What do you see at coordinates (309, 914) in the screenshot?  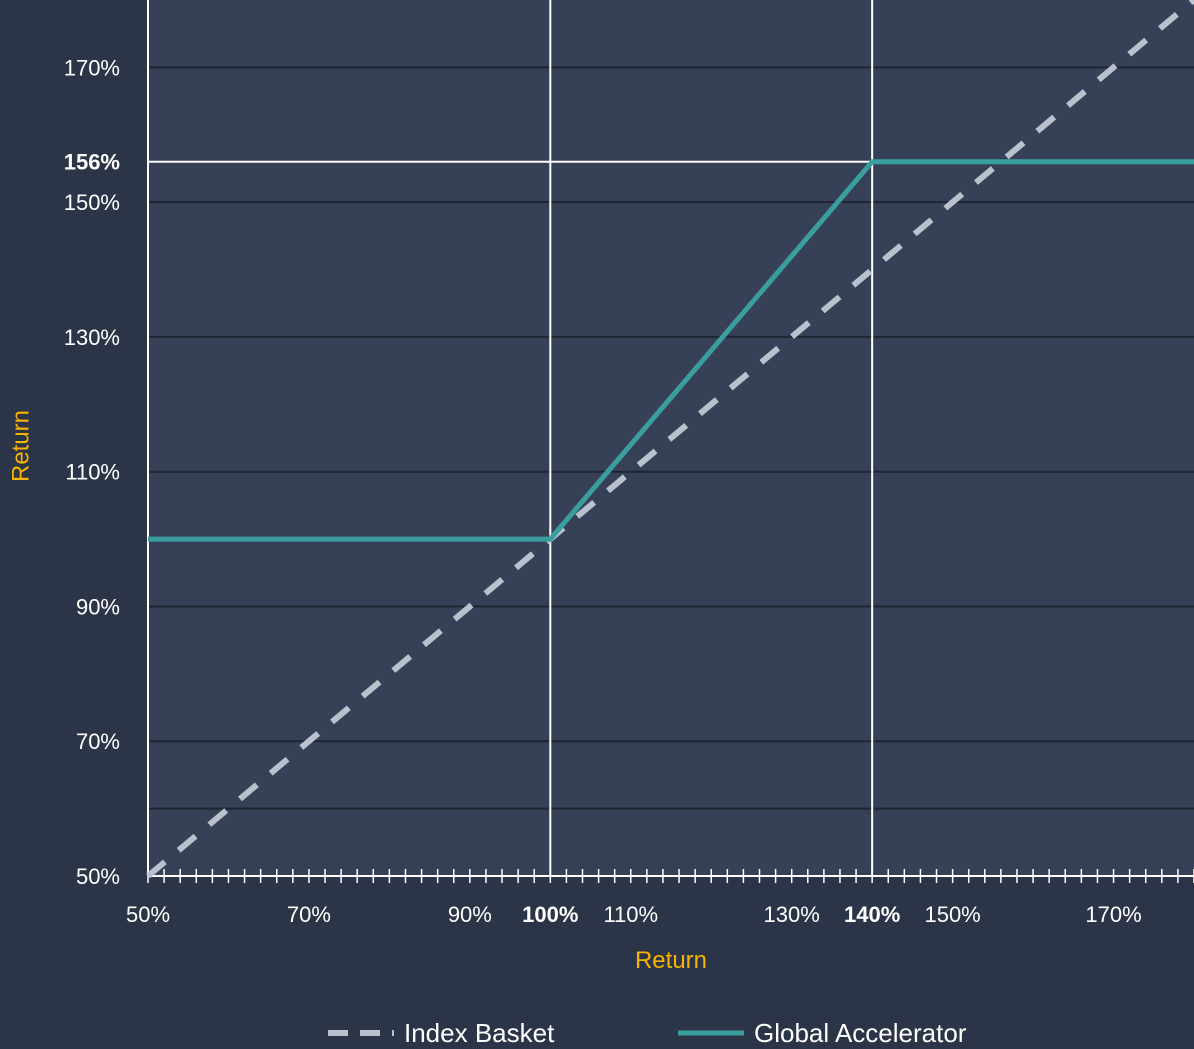 I see `x-tick-label: 70%` at bounding box center [309, 914].